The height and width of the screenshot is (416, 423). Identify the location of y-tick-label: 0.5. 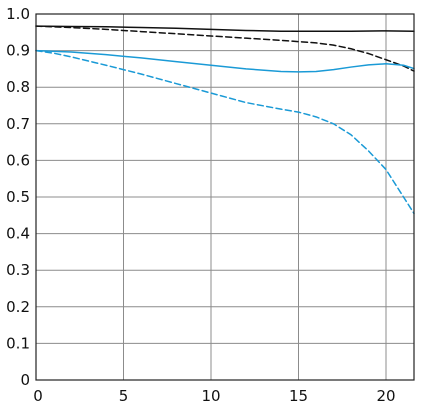
(18, 197).